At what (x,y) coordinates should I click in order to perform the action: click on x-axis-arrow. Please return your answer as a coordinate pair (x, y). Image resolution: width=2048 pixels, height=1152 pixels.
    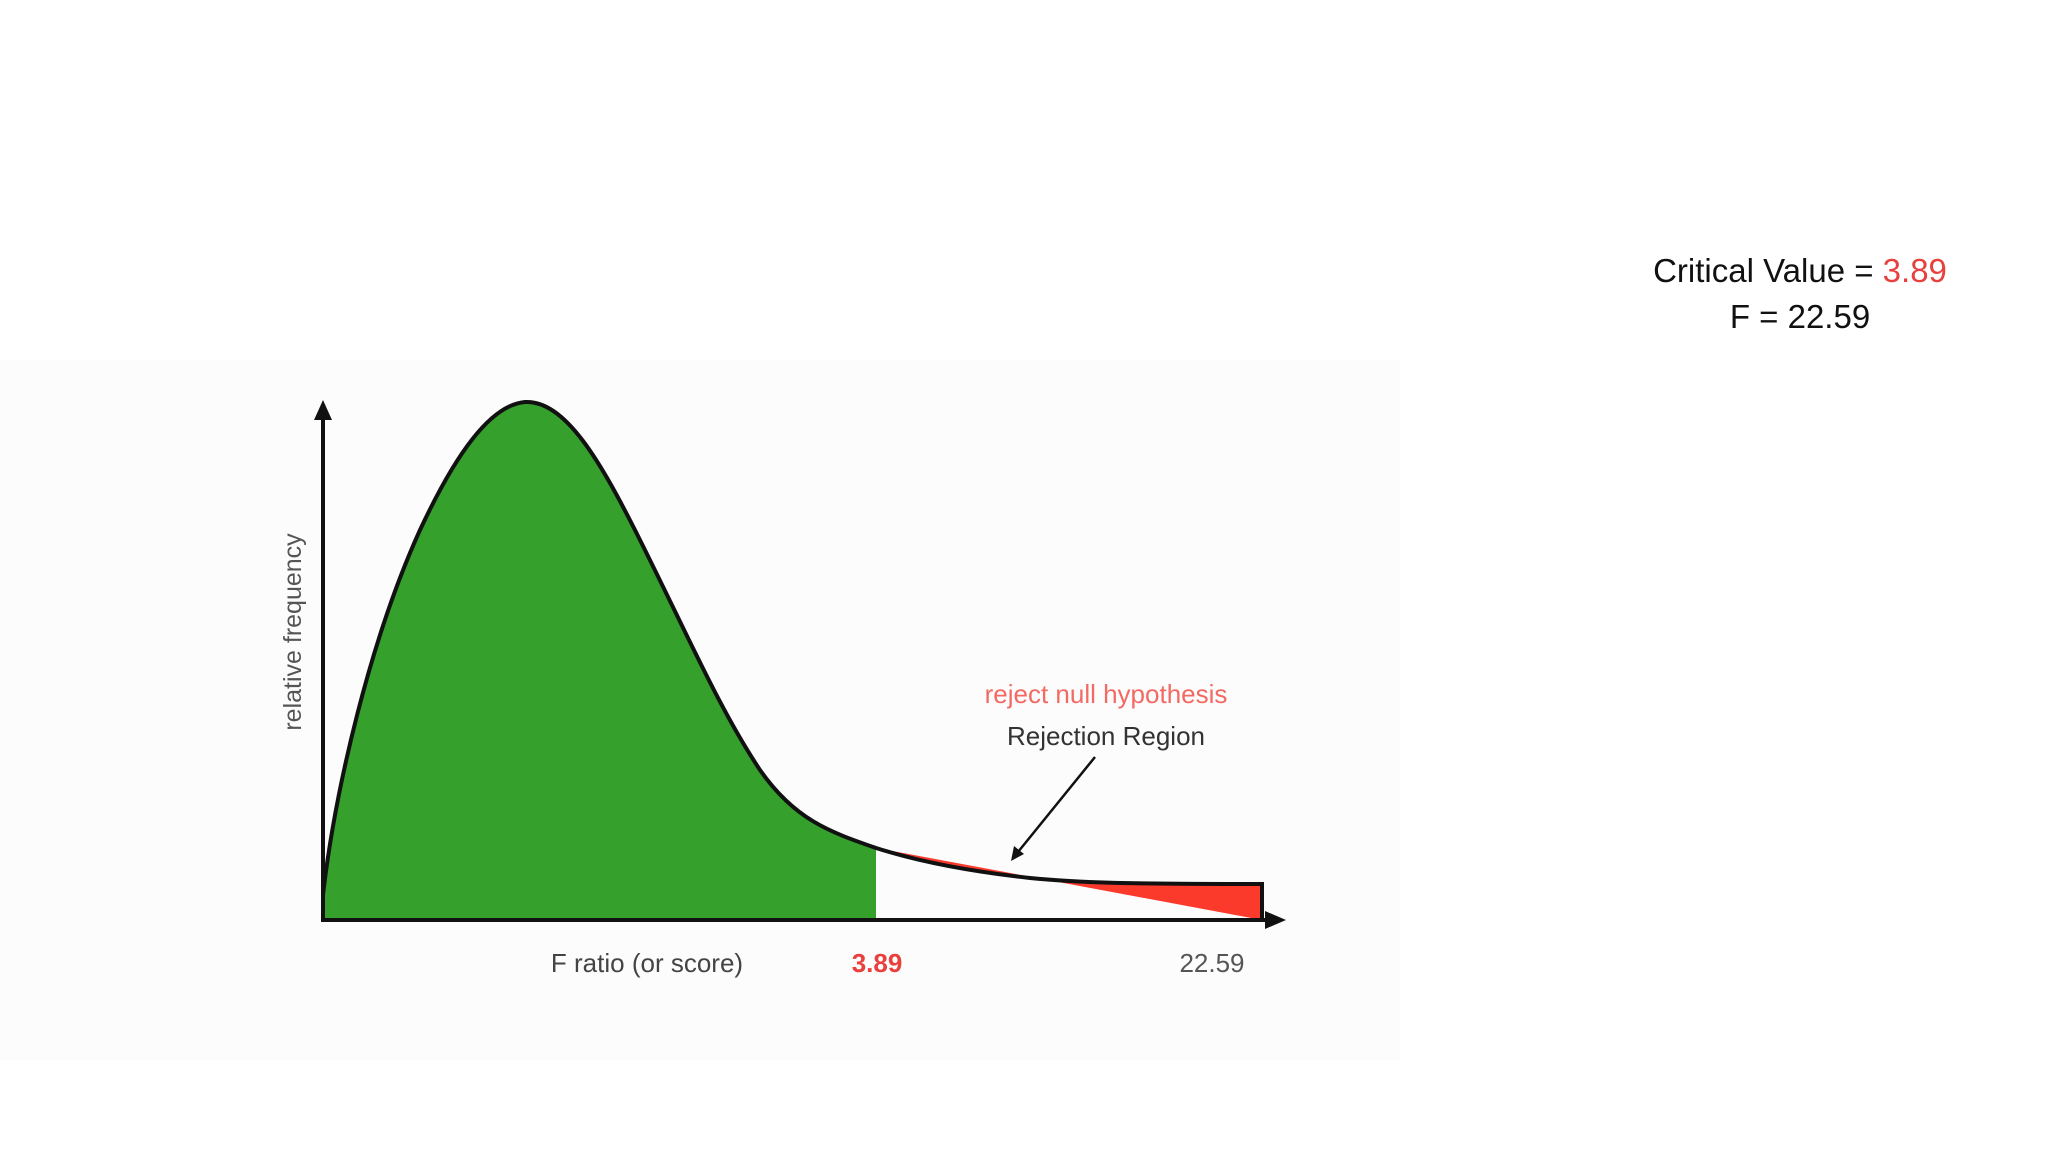
    Looking at the image, I should click on (1275, 920).